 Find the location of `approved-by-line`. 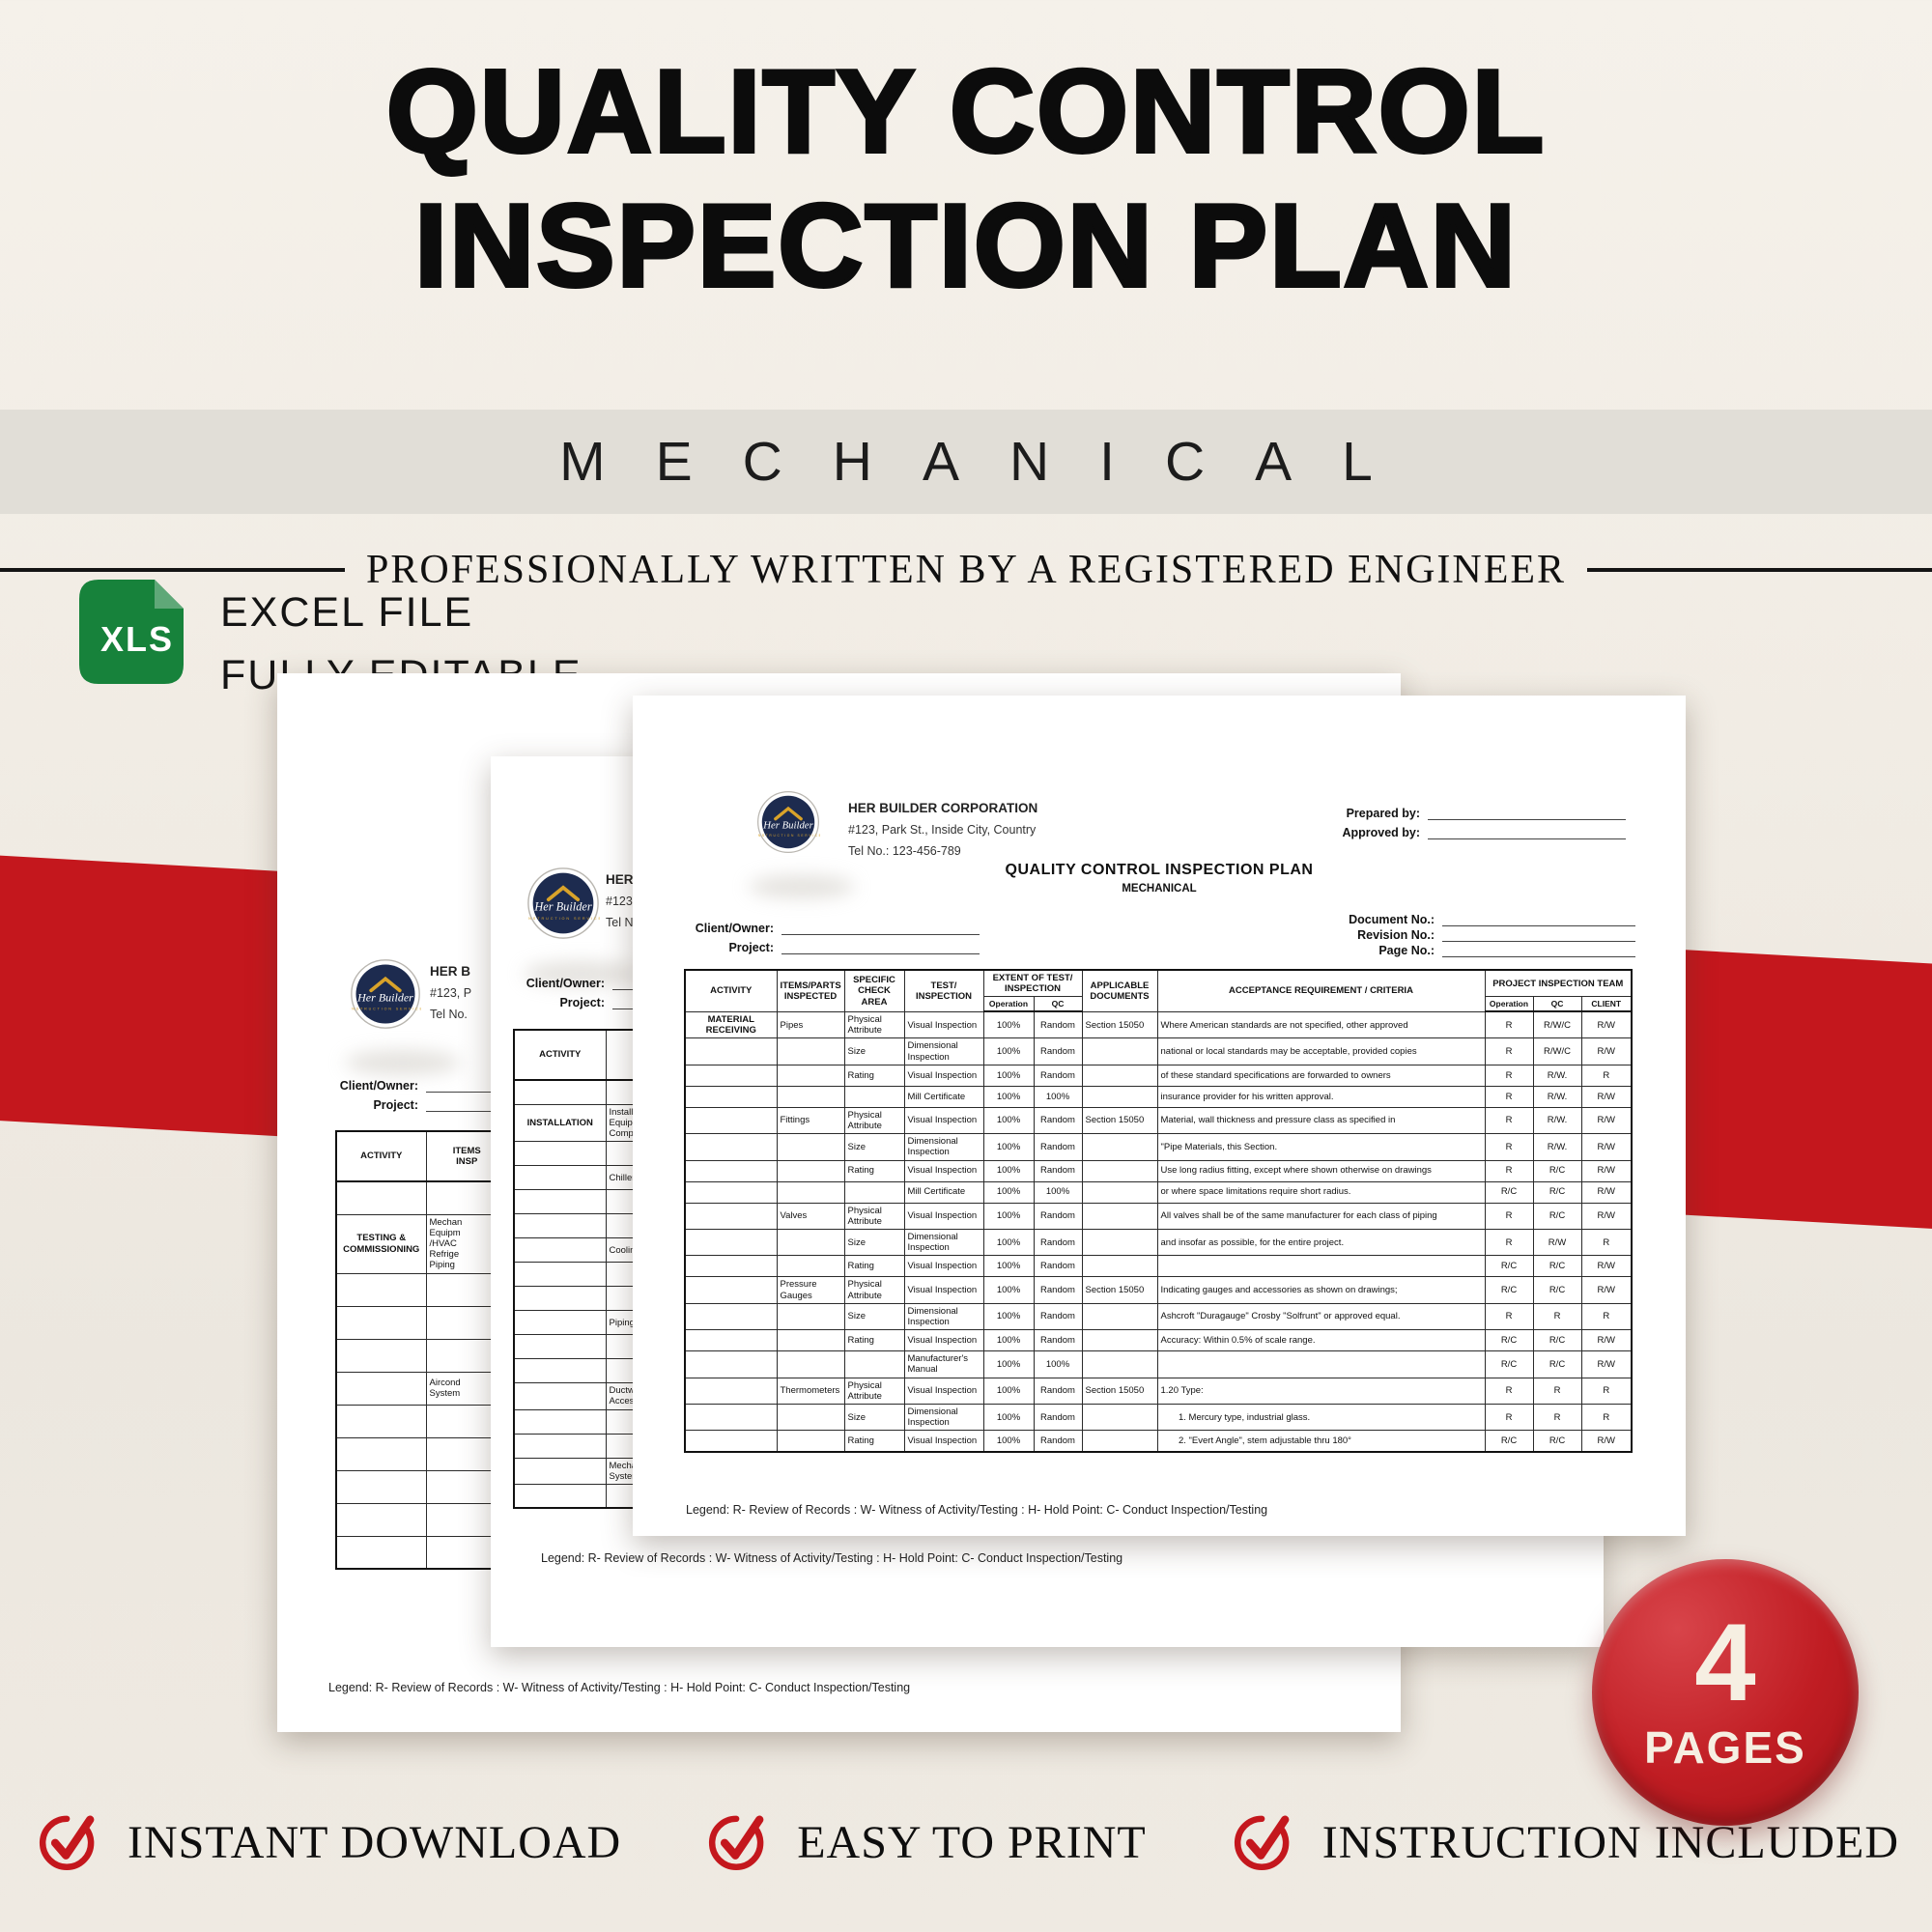

approved-by-line is located at coordinates (1527, 832).